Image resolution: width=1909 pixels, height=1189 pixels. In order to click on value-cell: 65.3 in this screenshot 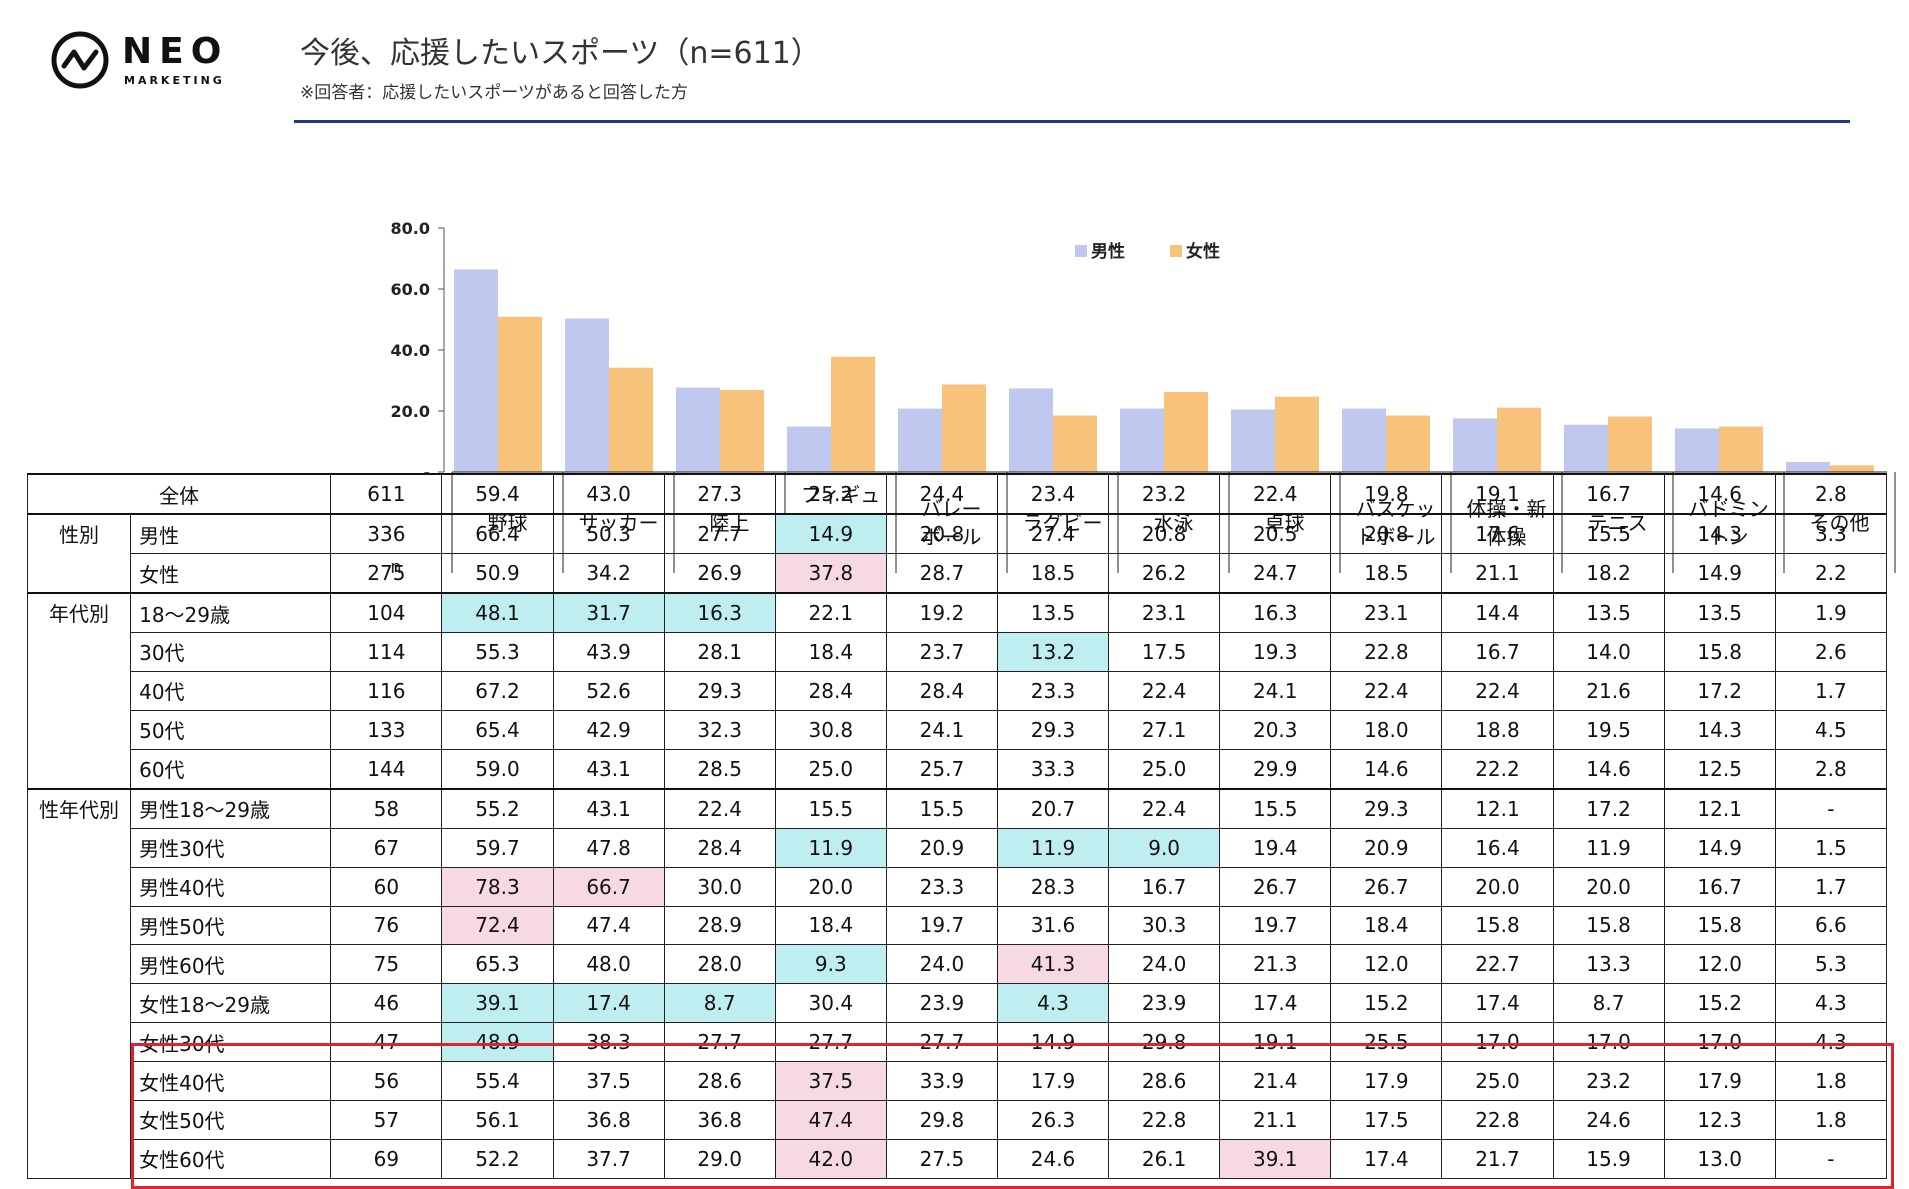, I will do `click(497, 964)`.